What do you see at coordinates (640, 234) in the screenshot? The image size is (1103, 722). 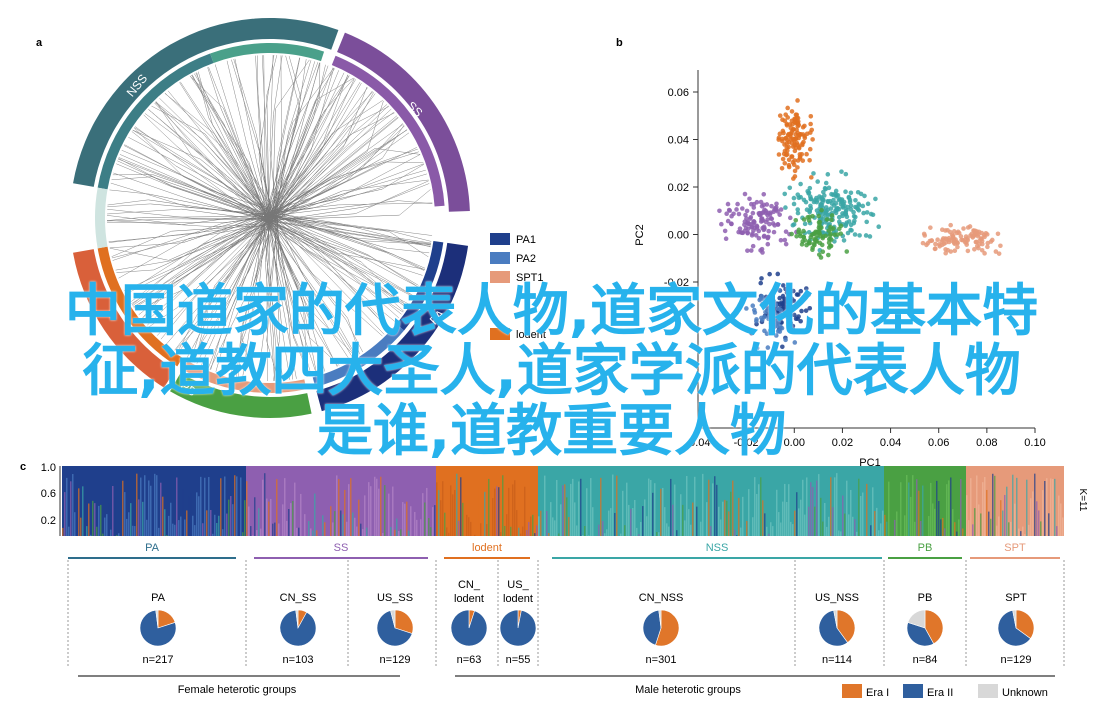 I see `pca-ylabel: PC2` at bounding box center [640, 234].